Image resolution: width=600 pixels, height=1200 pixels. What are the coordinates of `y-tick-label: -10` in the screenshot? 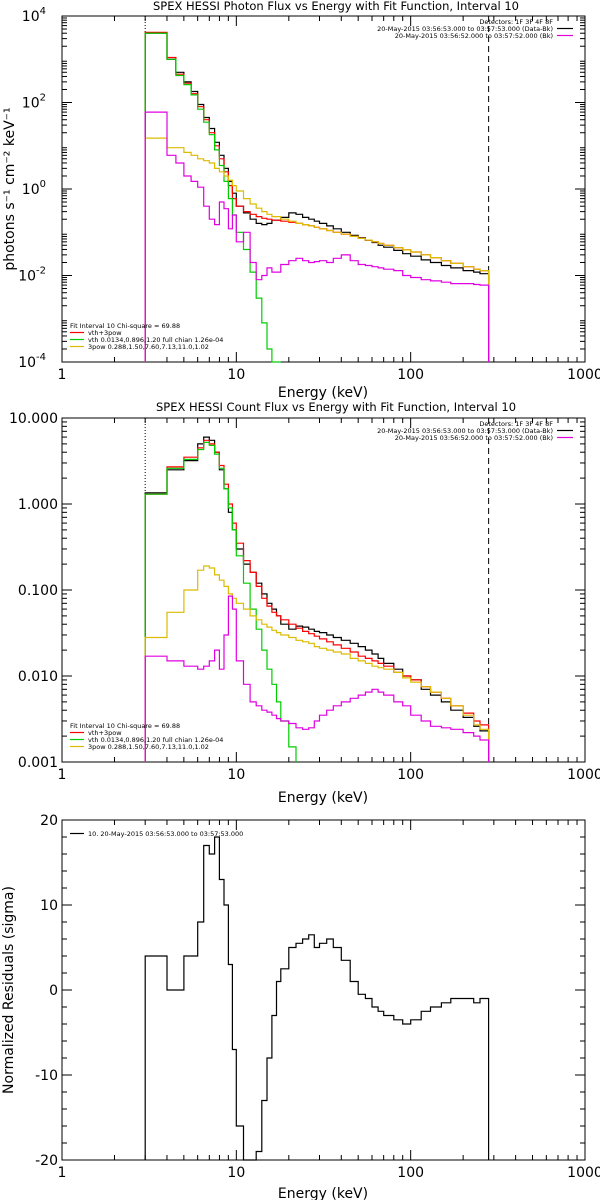 It's located at (46, 1076).